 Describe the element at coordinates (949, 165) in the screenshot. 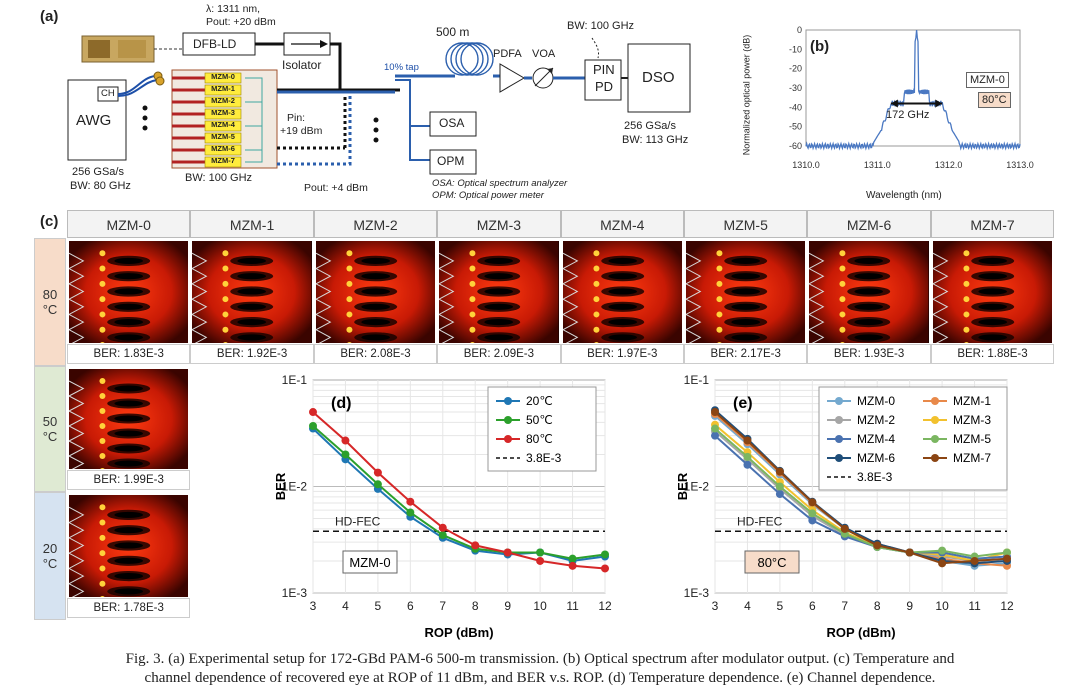

I see `spectrum-xtick: 1312.0` at that location.